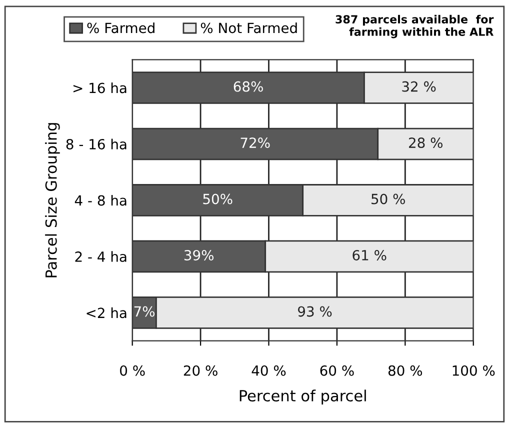 This screenshot has height=426, width=509. Describe the element at coordinates (120, 28) in the screenshot. I see `legend-label: % Farmed` at that location.